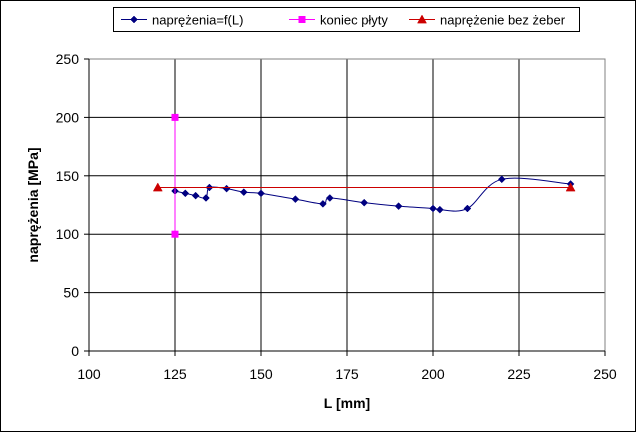  Describe the element at coordinates (68, 59) in the screenshot. I see `y-tick-label: 250` at that location.